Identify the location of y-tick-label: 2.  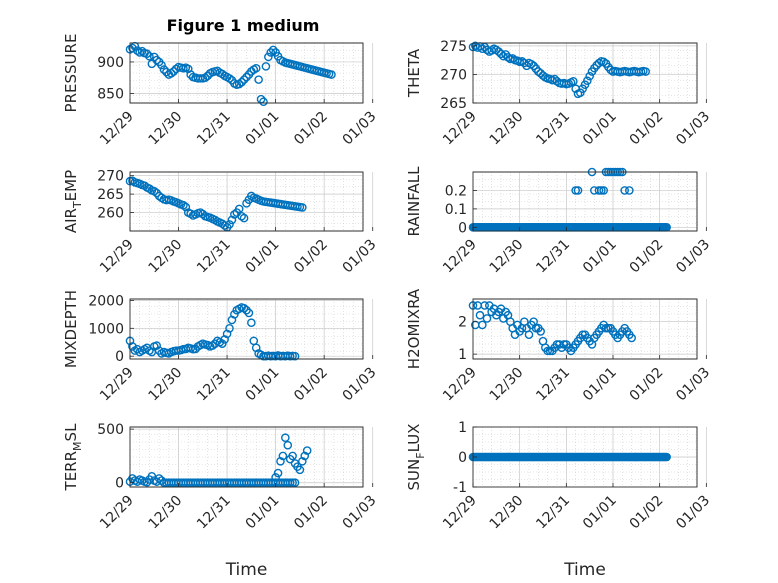
(462, 323).